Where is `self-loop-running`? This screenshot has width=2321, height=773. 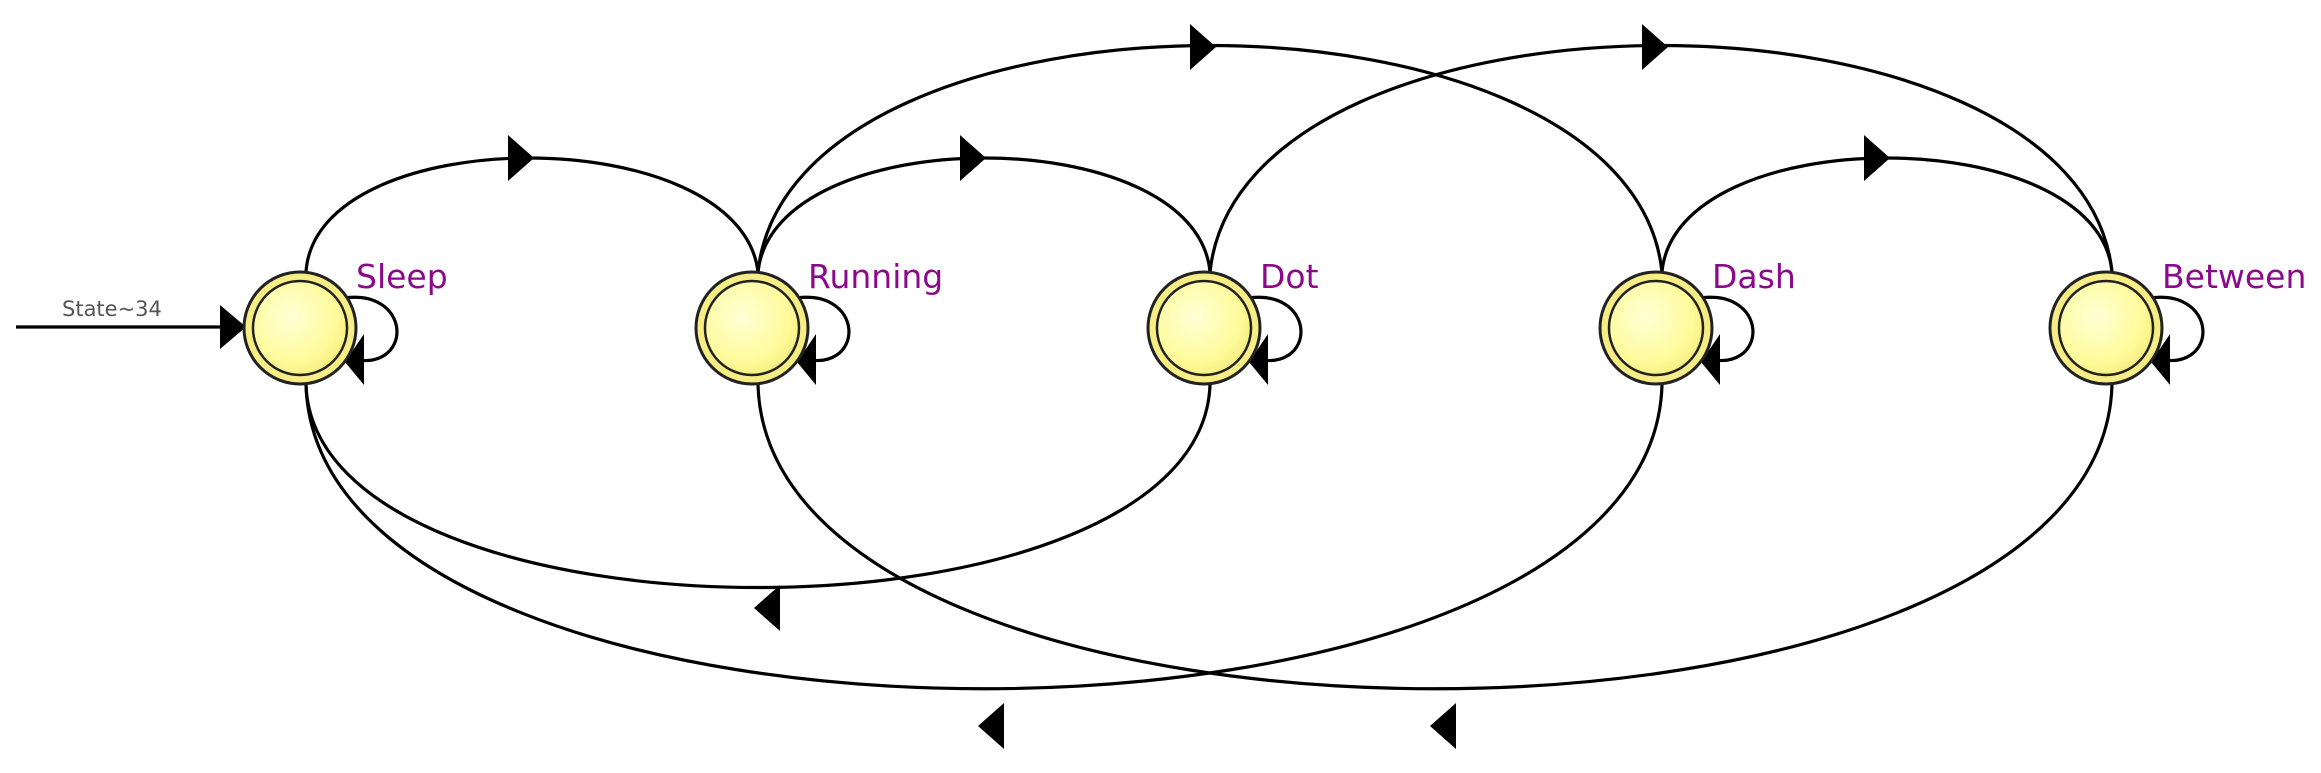 self-loop-running is located at coordinates (818, 340).